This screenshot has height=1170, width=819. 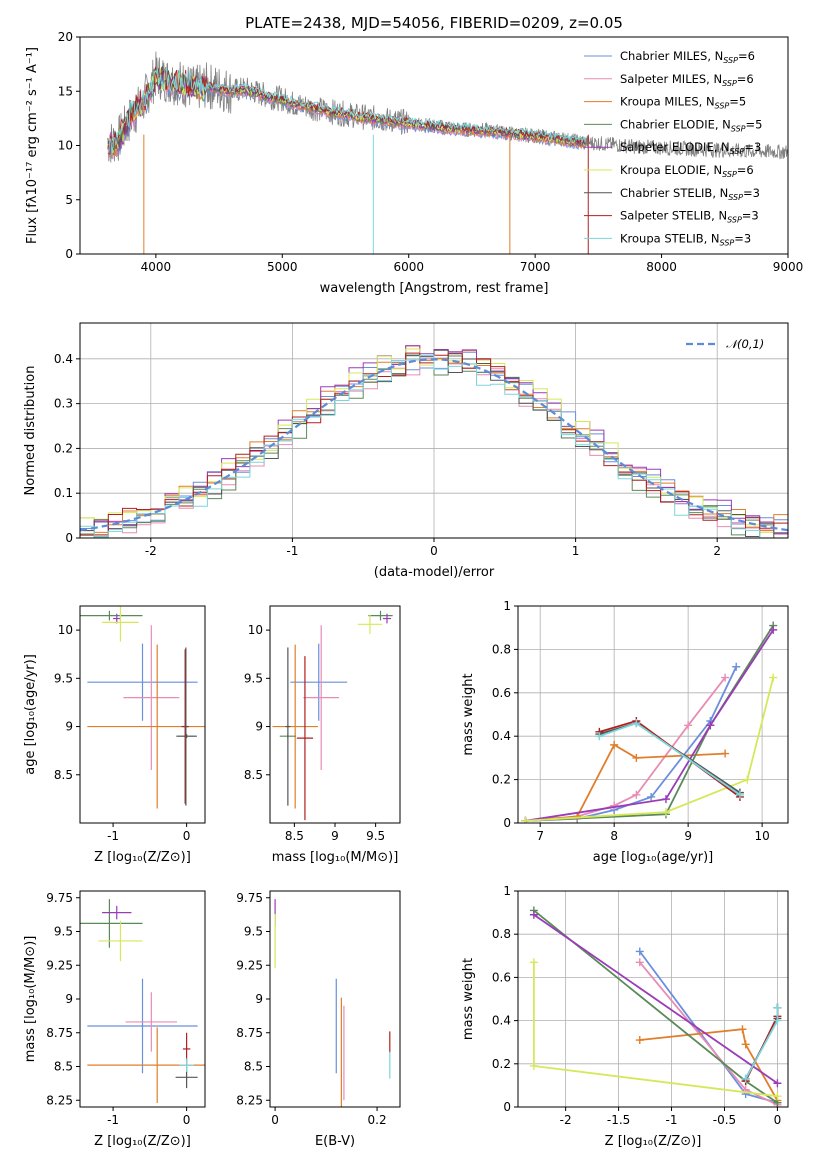 What do you see at coordinates (65, 37) in the screenshot?
I see `y-tick-label: 20` at bounding box center [65, 37].